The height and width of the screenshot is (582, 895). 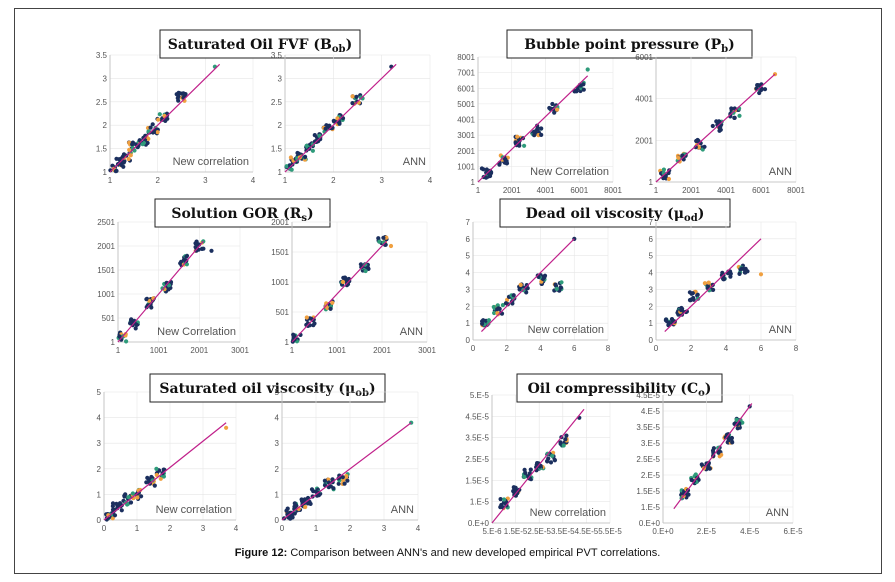 What do you see at coordinates (159, 350) in the screenshot?
I see `x-tick-label: 1001` at bounding box center [159, 350].